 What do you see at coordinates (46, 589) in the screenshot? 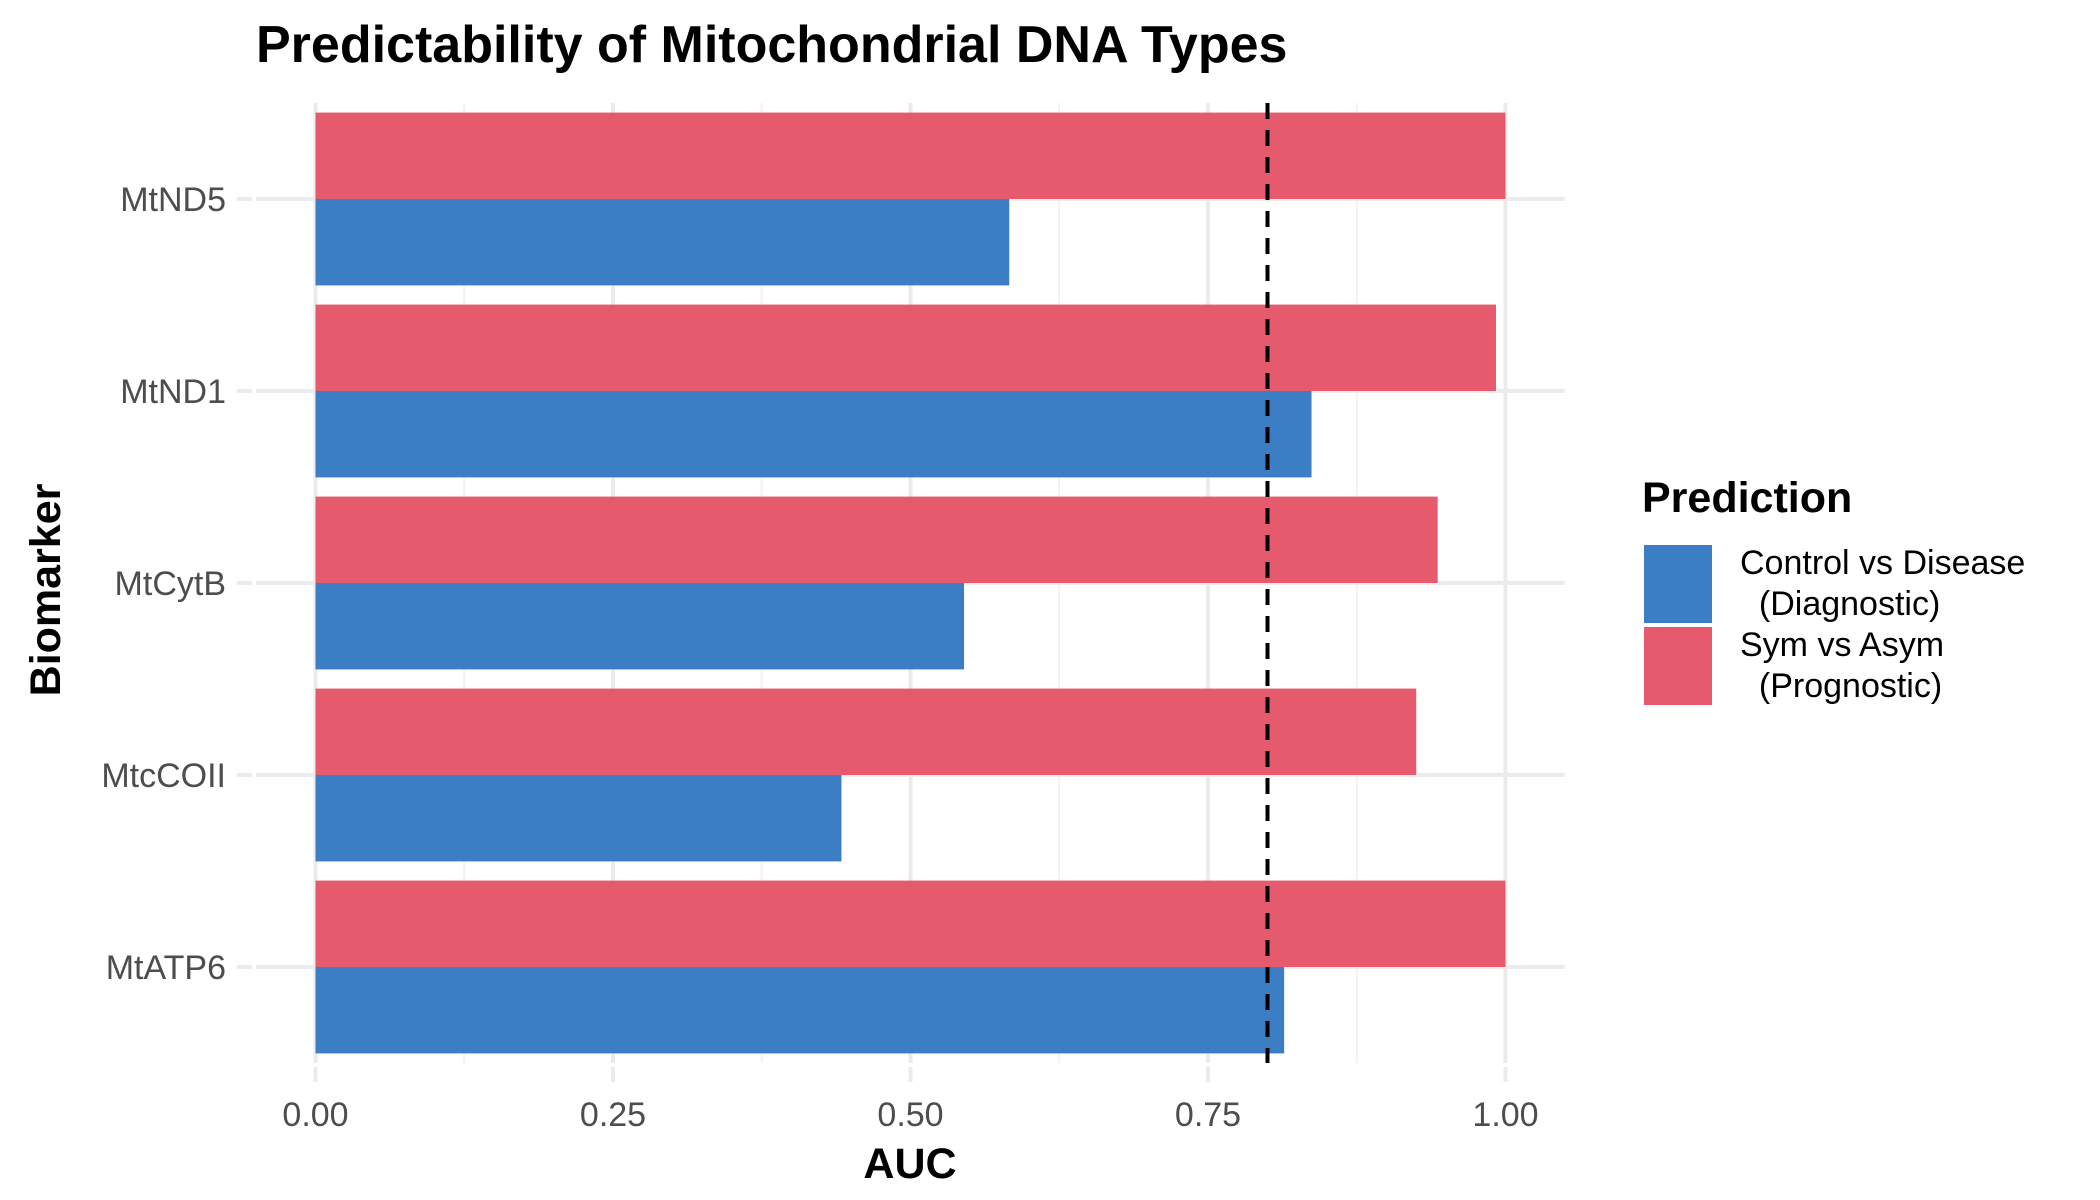
I see `y-axis-title: Biomarker` at bounding box center [46, 589].